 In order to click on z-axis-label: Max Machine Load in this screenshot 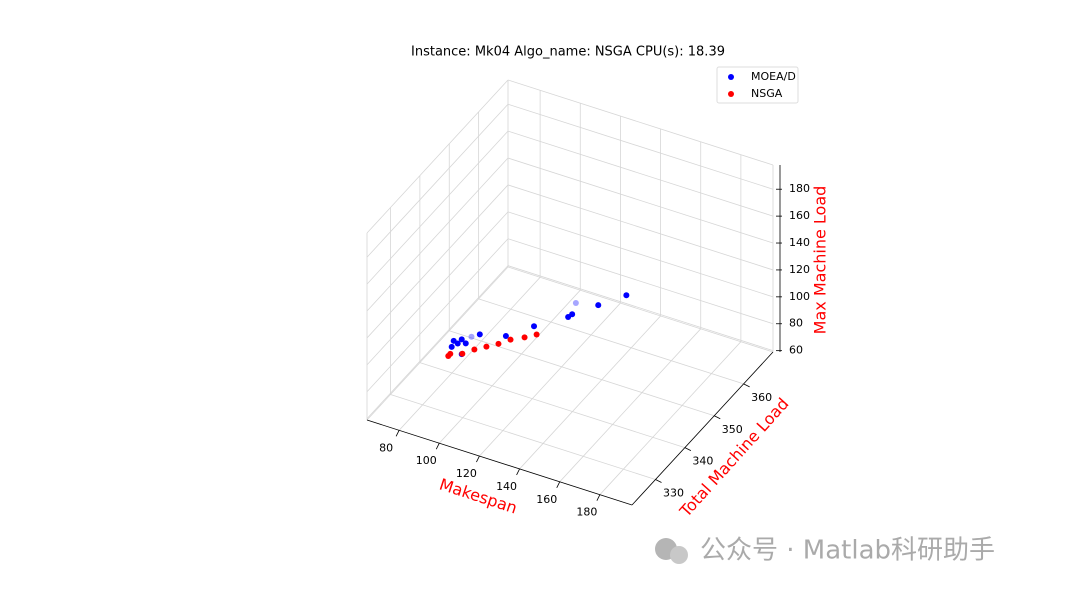, I will do `click(820, 260)`.